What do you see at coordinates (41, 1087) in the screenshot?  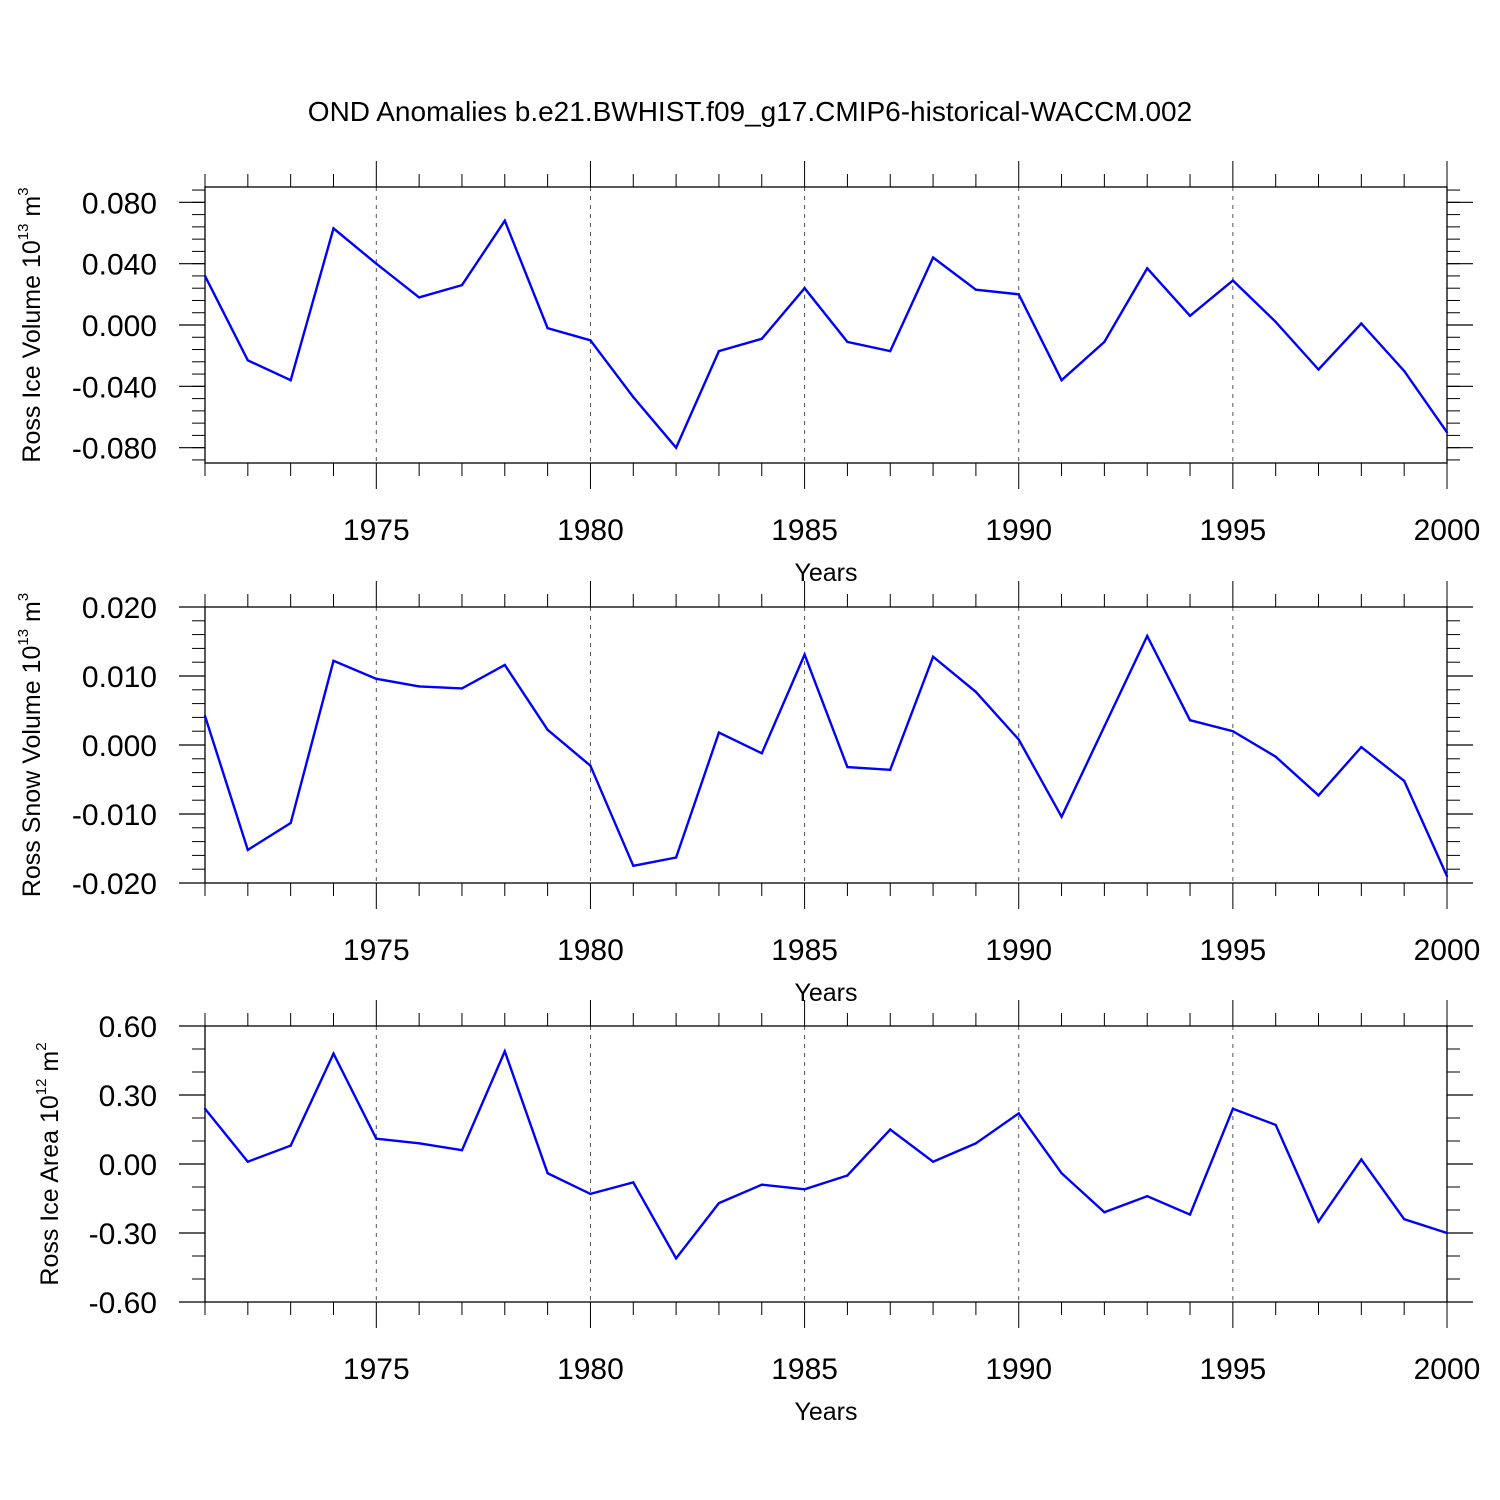 I see `y-axis-title-exponent: 12` at bounding box center [41, 1087].